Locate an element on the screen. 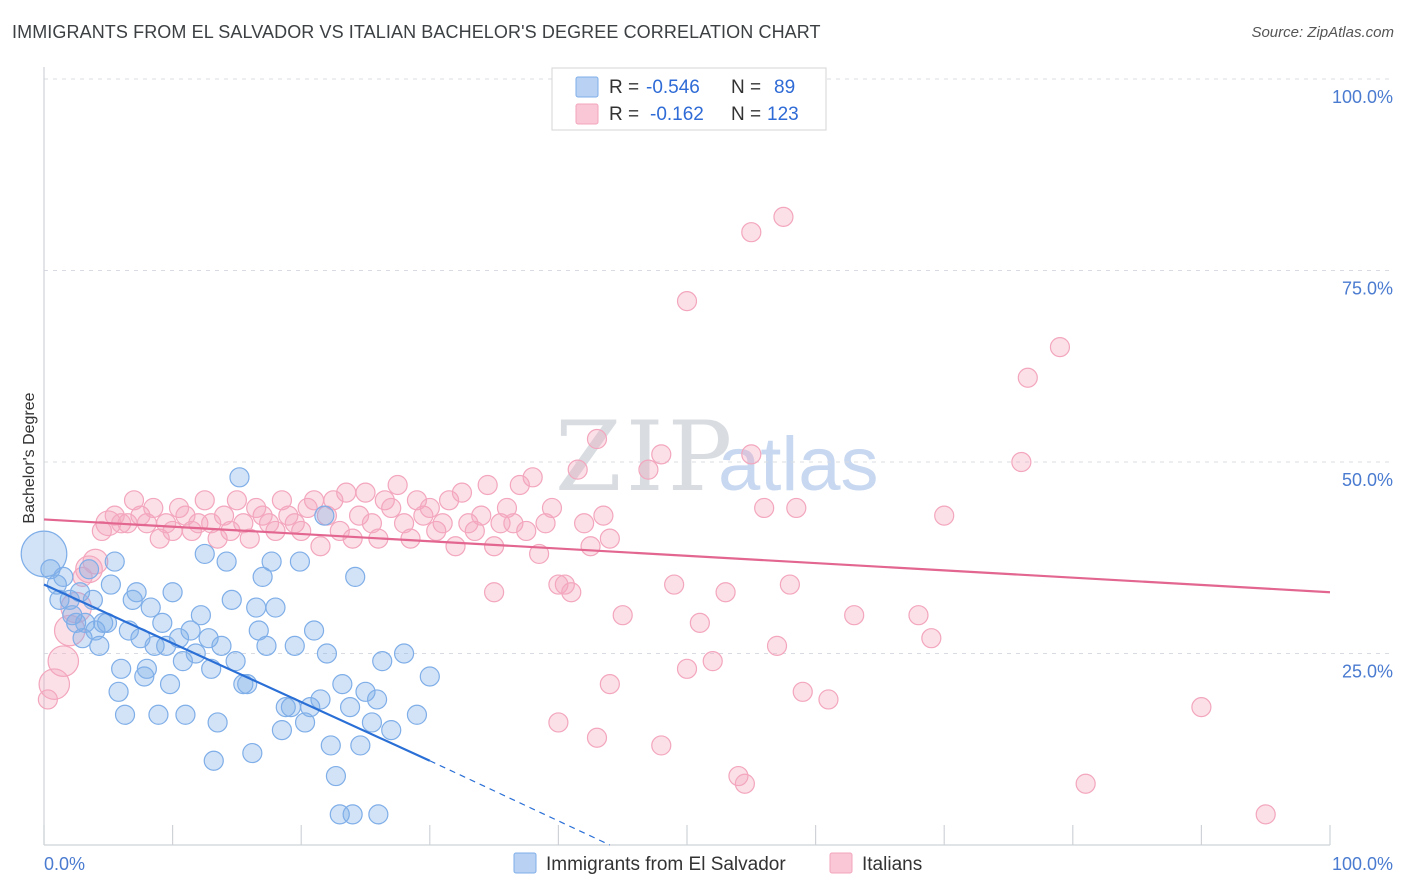  legend-r-value-1: -0.546 is located at coordinates (673, 87).